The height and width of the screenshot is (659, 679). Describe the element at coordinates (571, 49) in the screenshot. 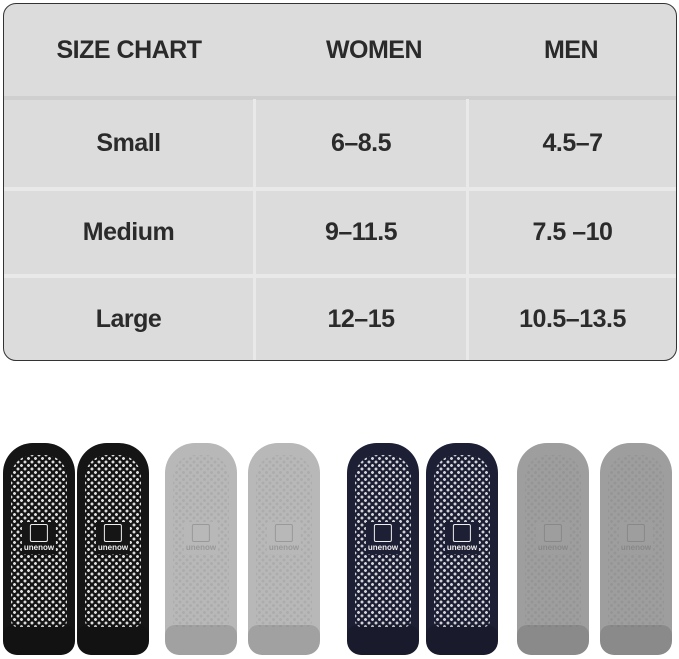

I see `header-men: MEN` at that location.